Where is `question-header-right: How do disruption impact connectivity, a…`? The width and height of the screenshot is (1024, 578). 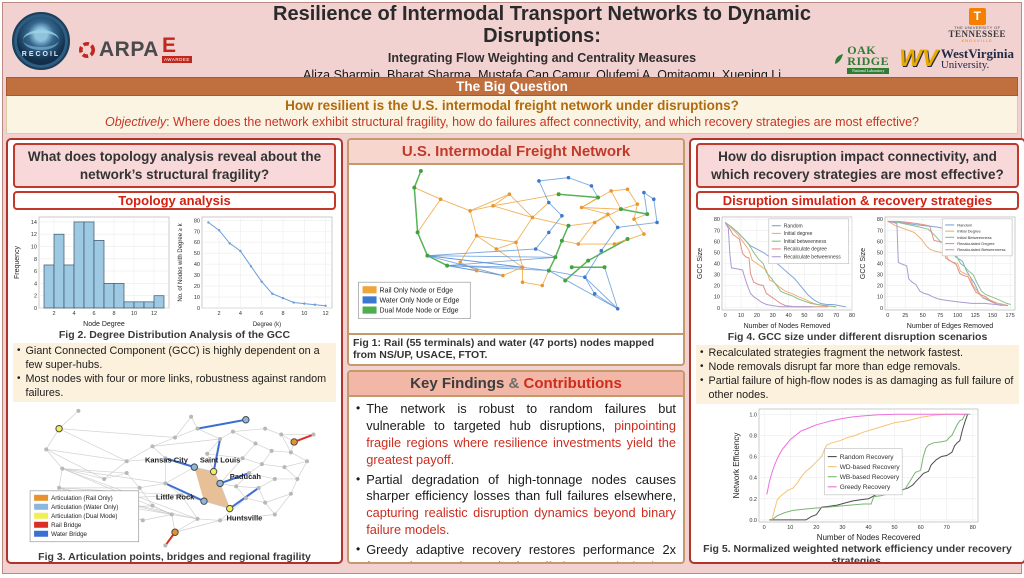
question-header-right: How do disruption impact connectivity, a… is located at coordinates (857, 166).